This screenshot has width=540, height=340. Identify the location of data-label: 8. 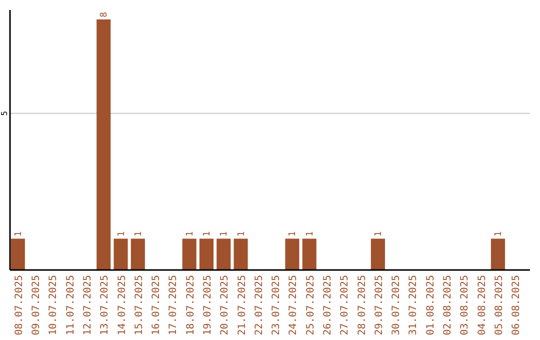
(105, 15).